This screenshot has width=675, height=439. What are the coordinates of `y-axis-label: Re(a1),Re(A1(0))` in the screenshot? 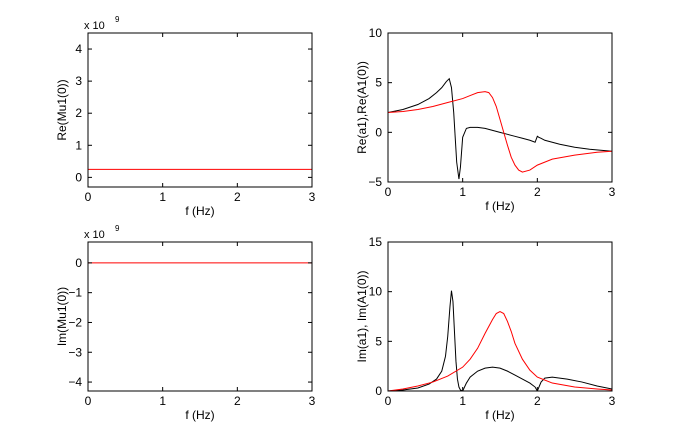 It's located at (362, 107).